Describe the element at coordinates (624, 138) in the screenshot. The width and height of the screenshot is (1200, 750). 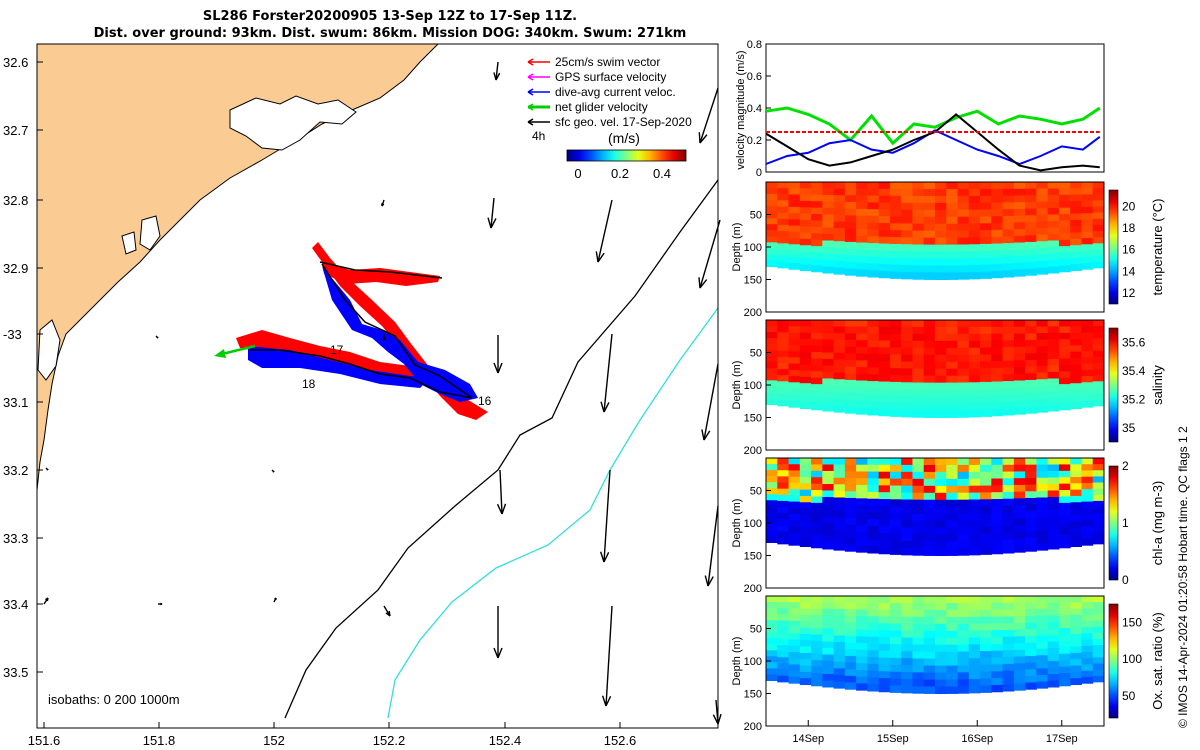
I see `colorbar-title: (m/s)` at that location.